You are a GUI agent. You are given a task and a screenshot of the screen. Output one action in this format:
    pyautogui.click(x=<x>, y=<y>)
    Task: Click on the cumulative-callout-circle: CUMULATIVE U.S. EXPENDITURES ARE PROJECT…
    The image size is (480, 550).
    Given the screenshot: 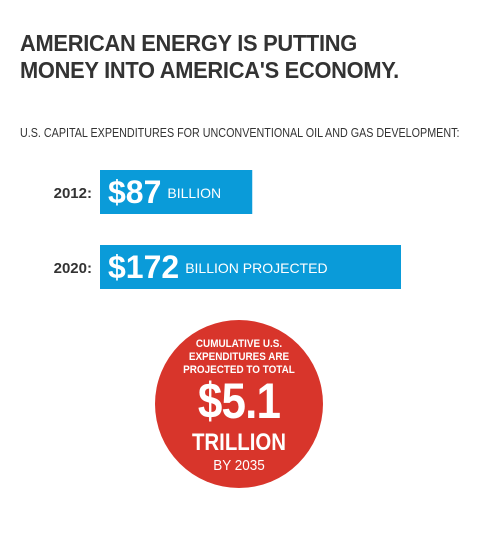 What is the action you would take?
    pyautogui.click(x=239, y=404)
    